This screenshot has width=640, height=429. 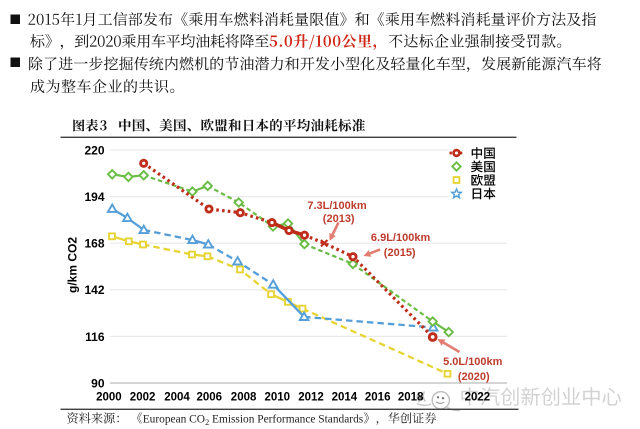 What do you see at coordinates (278, 397) in the screenshot?
I see `svg-text: 2010` at bounding box center [278, 397].